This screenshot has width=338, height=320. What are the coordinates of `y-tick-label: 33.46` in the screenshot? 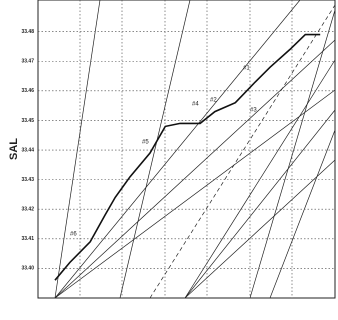 It's located at (27, 91).